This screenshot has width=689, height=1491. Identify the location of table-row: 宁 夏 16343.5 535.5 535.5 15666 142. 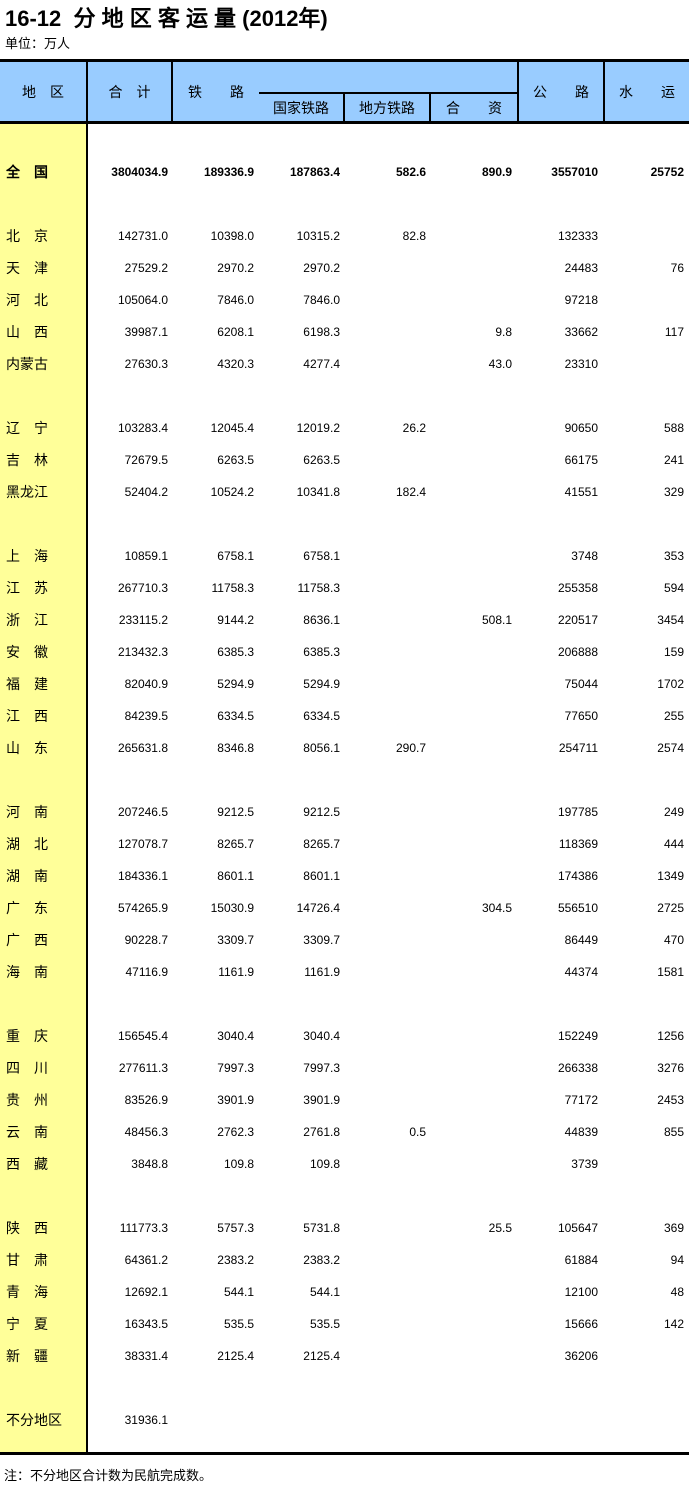
(344, 1324).